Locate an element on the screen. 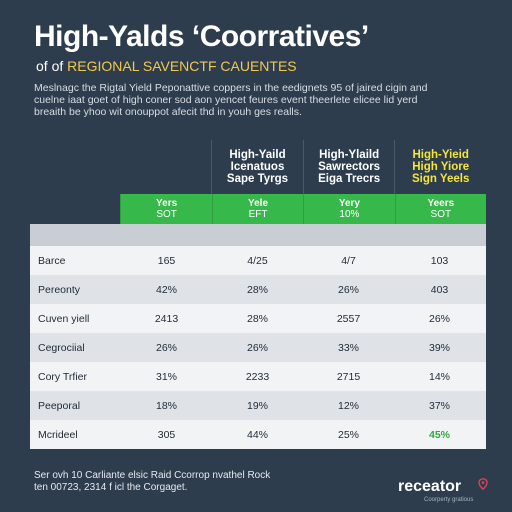 Image resolution: width=512 pixels, height=512 pixels. table-row: Peeporal 18% 19% 12% 37% is located at coordinates (258, 405).